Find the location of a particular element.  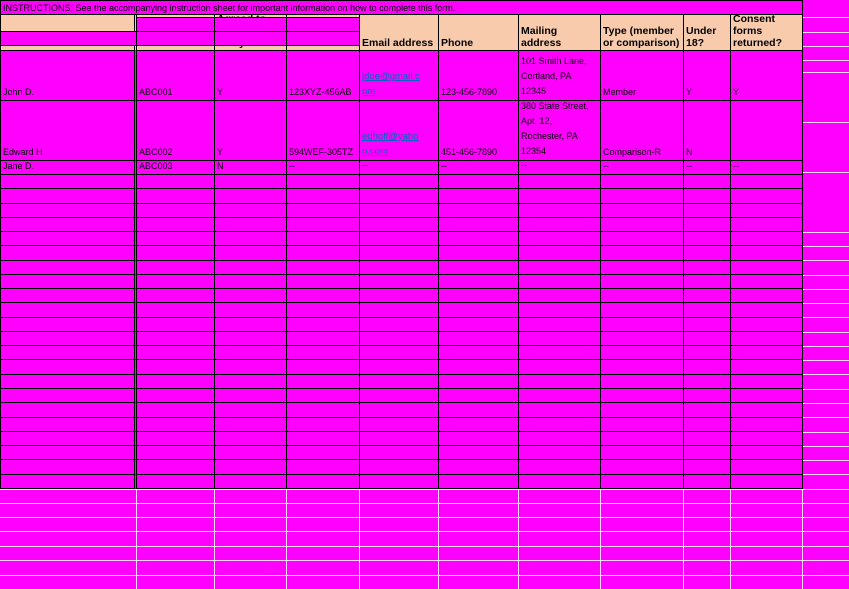

cell-mailing-address: -- is located at coordinates (560, 168).